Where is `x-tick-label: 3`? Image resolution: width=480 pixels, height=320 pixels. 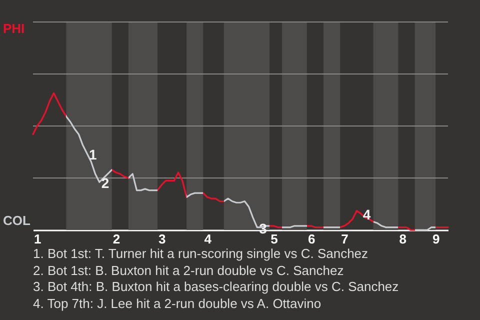 x-tick-label: 3 is located at coordinates (162, 239).